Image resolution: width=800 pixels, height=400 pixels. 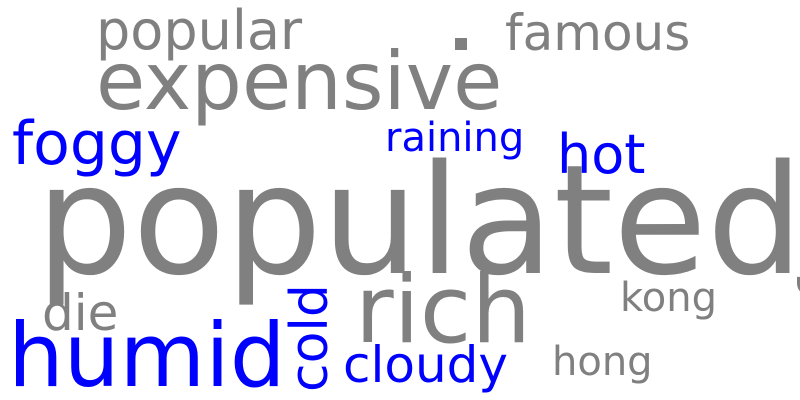 What do you see at coordinates (80, 313) in the screenshot?
I see `word-die: die` at bounding box center [80, 313].